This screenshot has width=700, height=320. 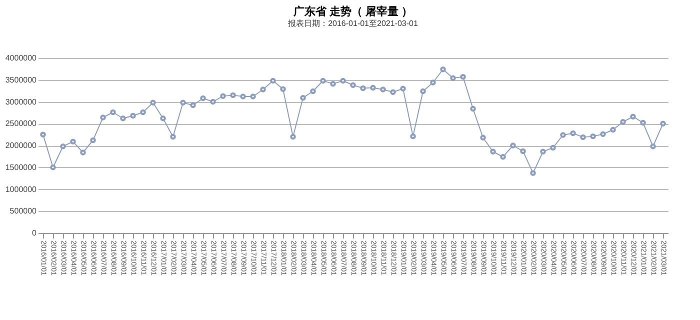 I want to click on chart-title: 广东省 走势（ 屠宰量 ）, so click(x=352, y=11).